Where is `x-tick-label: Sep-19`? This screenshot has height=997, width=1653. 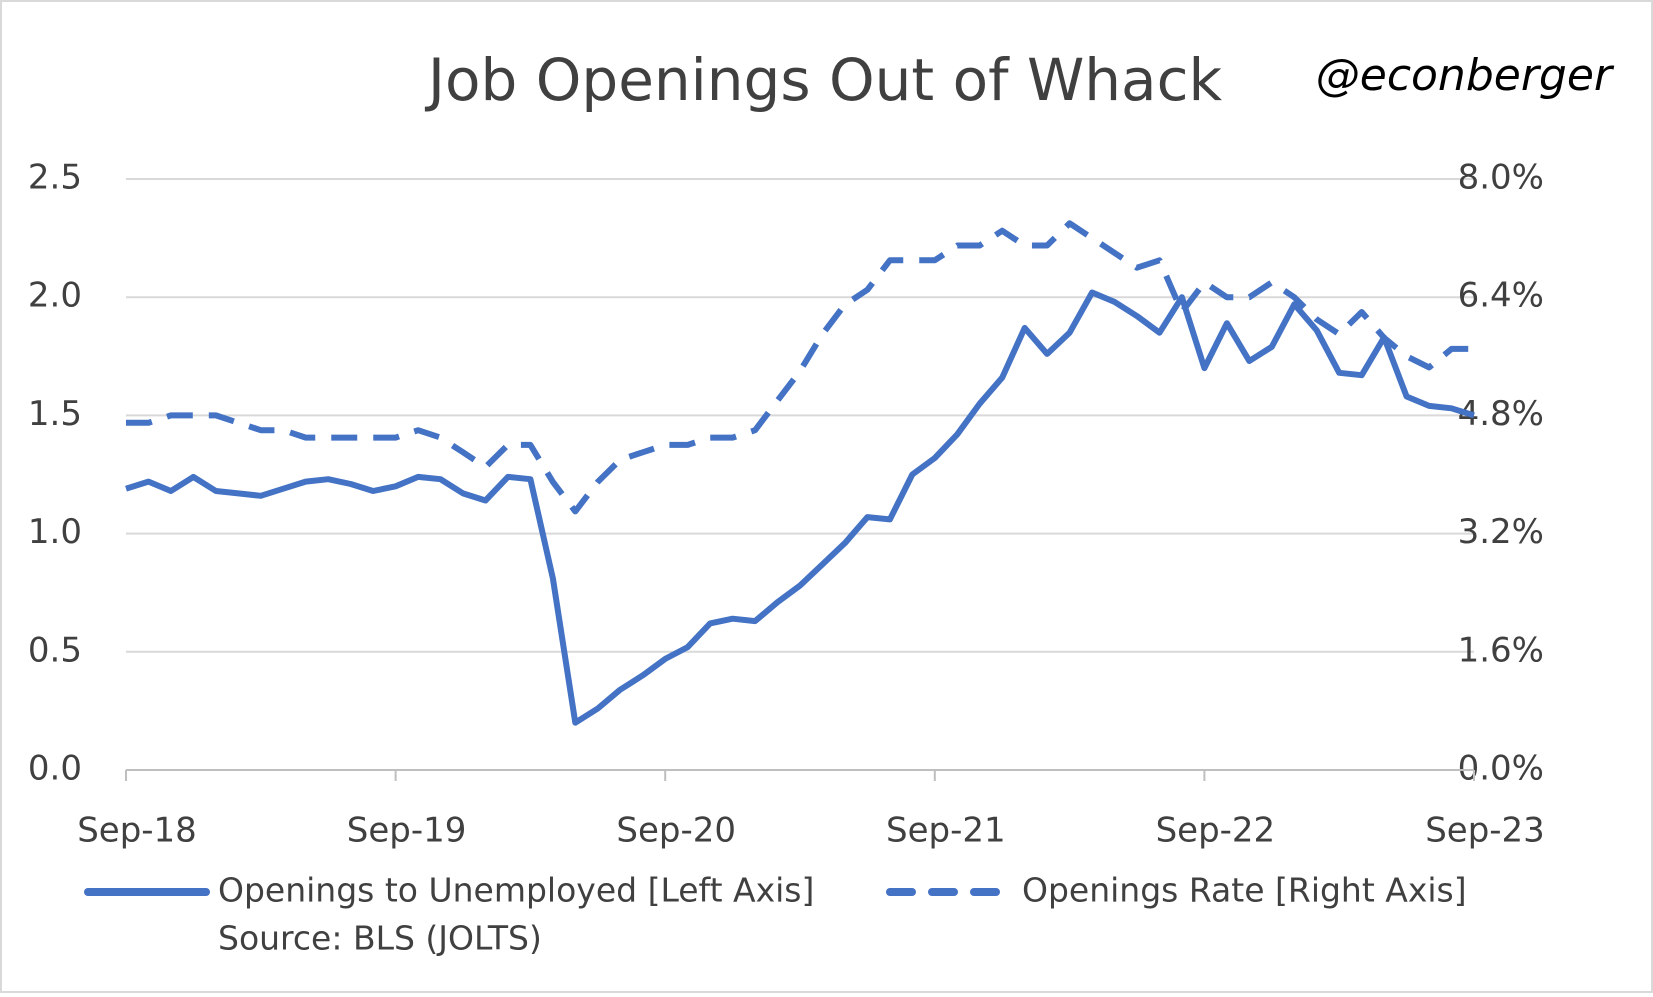
x-tick-label: Sep-19 is located at coordinates (407, 831).